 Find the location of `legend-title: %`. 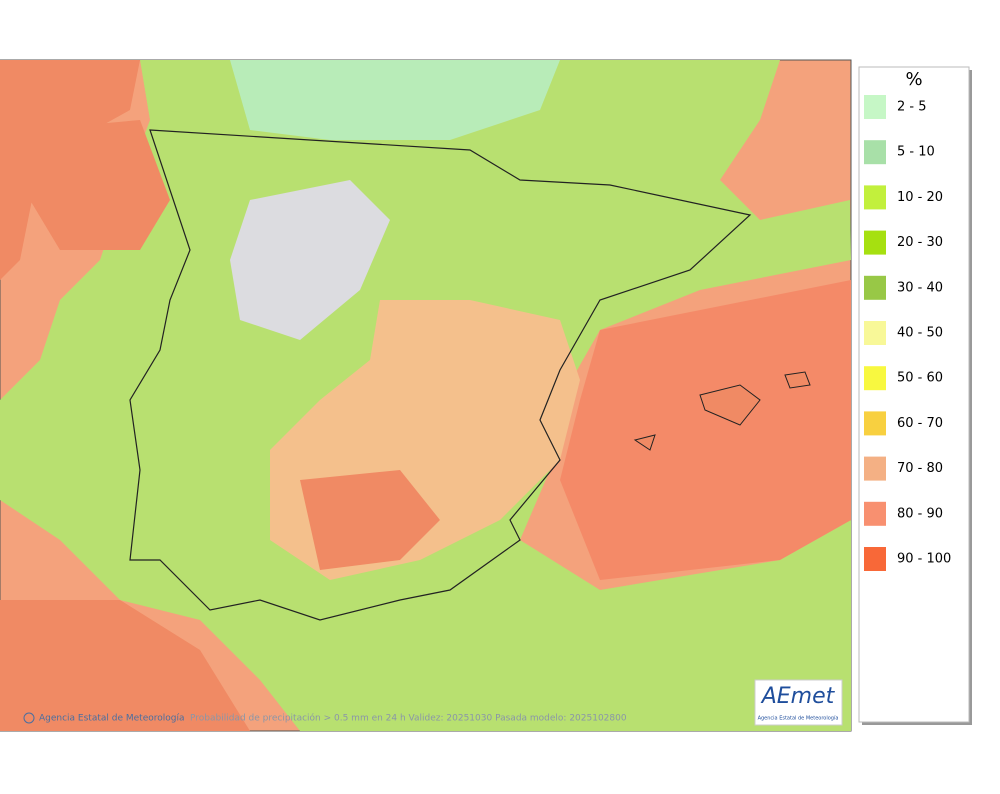

legend-title: % is located at coordinates (913, 79).